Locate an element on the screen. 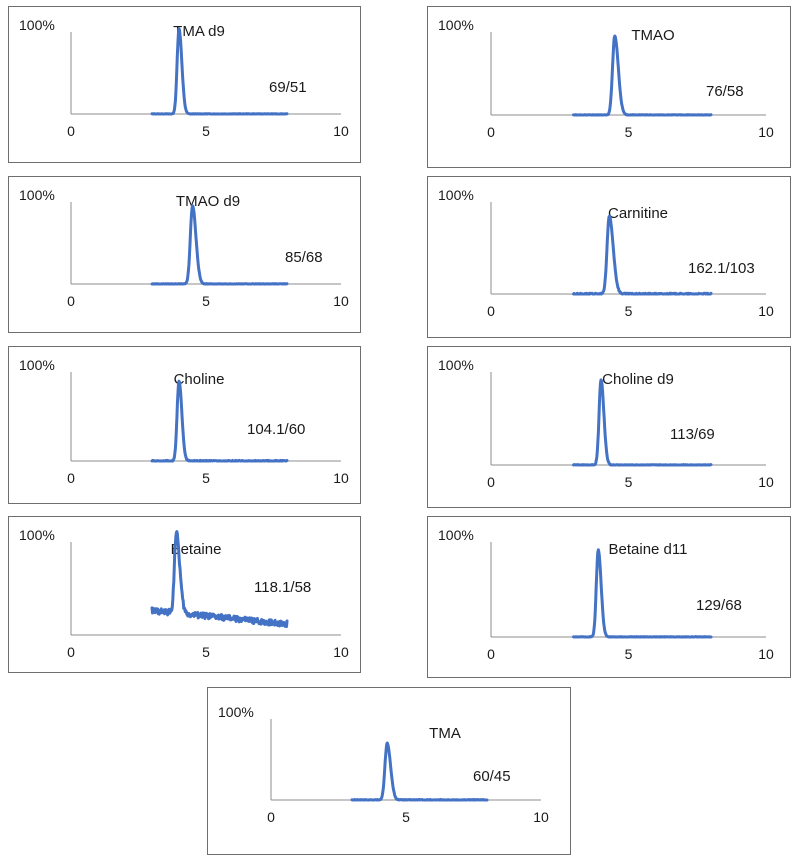 This screenshot has height=863, width=800. chart-title: Choline is located at coordinates (199, 379).